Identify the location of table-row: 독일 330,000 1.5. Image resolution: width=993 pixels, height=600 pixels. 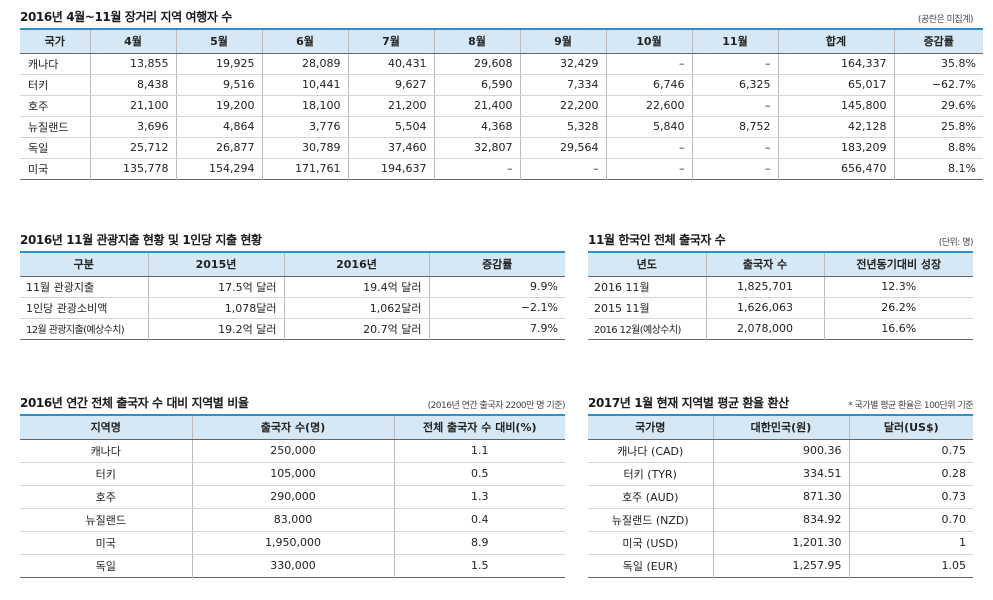
(292, 565).